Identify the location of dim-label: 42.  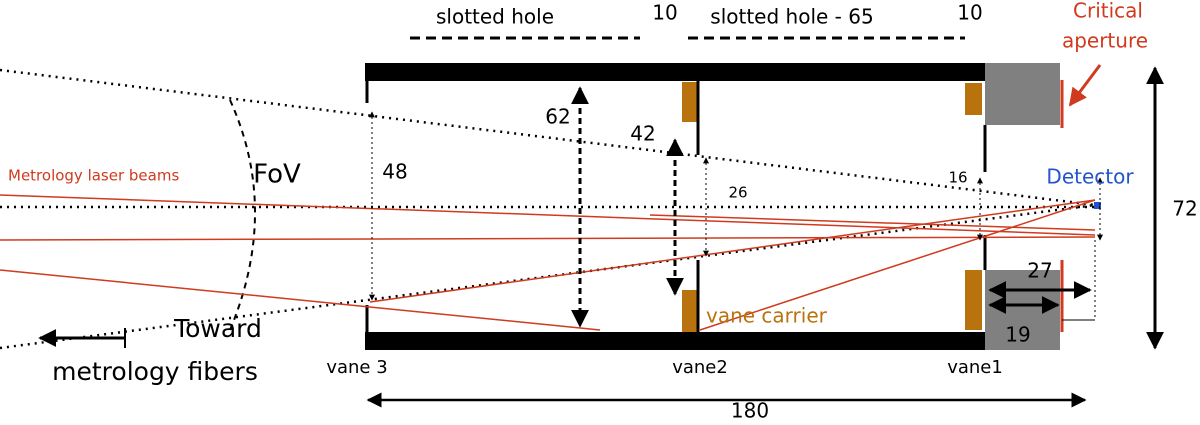
(642, 134).